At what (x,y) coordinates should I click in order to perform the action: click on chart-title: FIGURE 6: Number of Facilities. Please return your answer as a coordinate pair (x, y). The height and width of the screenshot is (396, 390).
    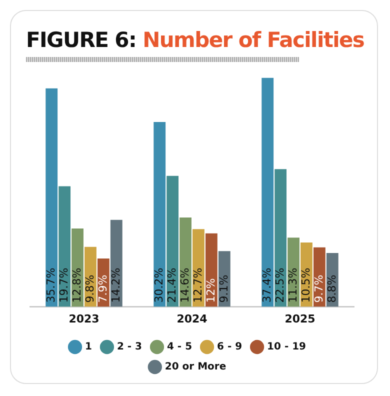
    Looking at the image, I should click on (195, 40).